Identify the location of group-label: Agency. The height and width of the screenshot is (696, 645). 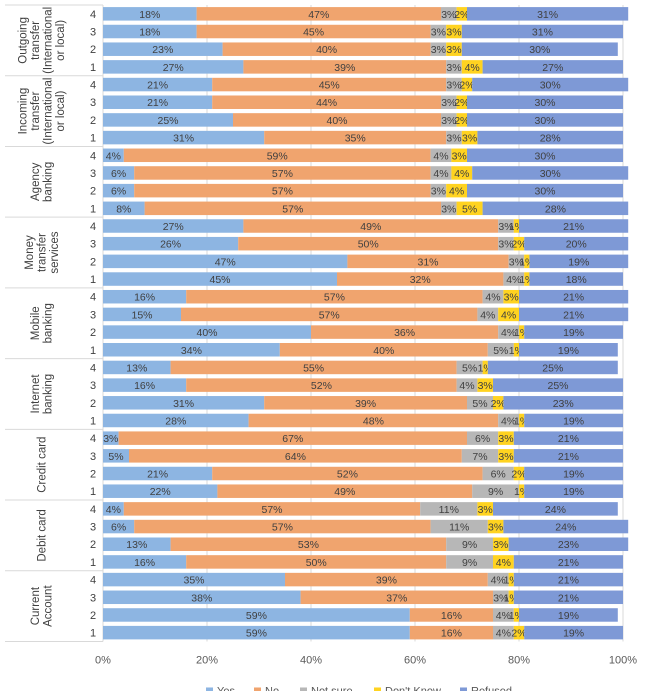
(36, 181).